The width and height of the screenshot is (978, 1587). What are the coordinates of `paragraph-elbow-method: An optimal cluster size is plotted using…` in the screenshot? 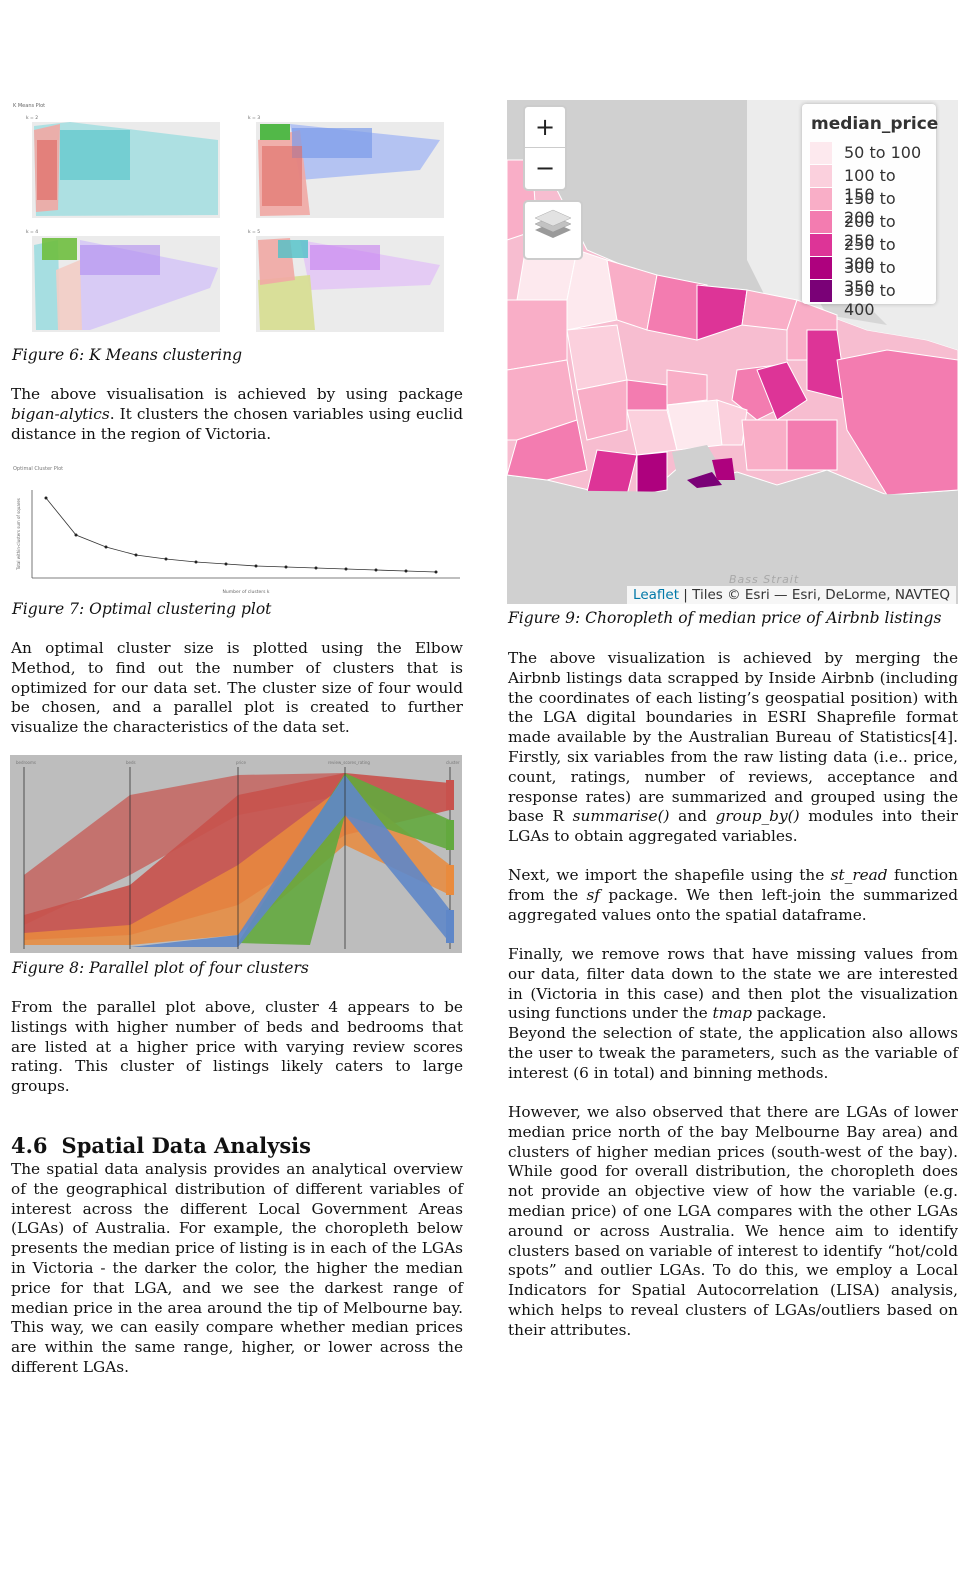 It's located at (237, 688).